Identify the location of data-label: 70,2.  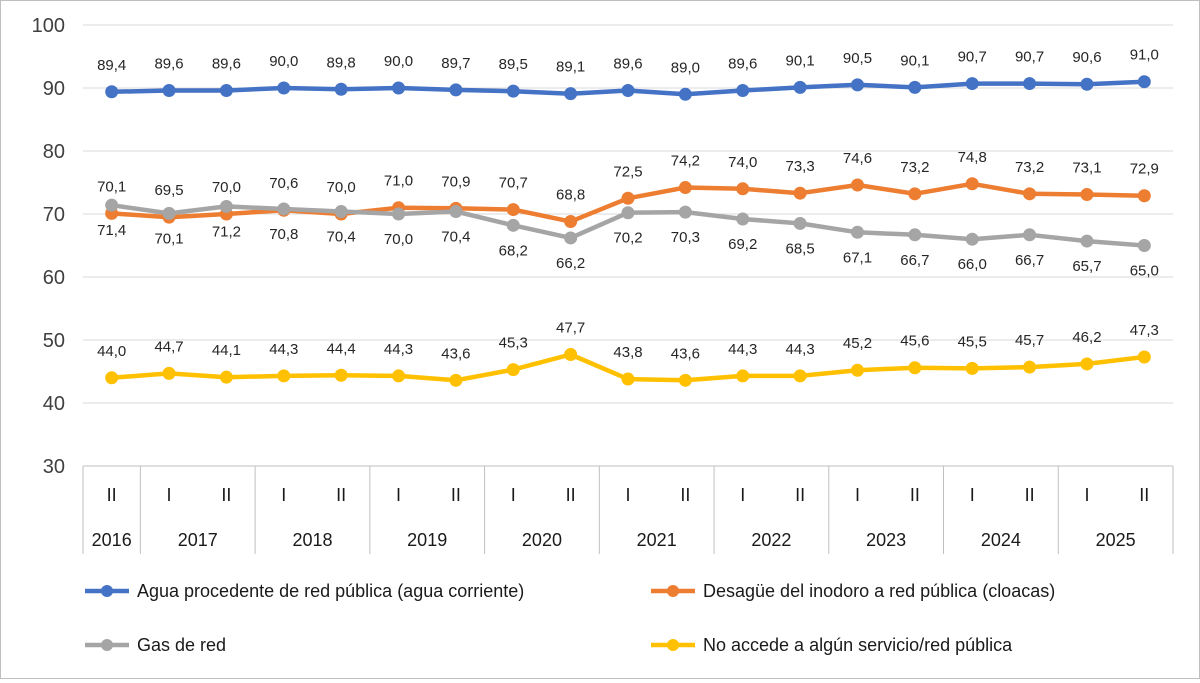
(627, 238).